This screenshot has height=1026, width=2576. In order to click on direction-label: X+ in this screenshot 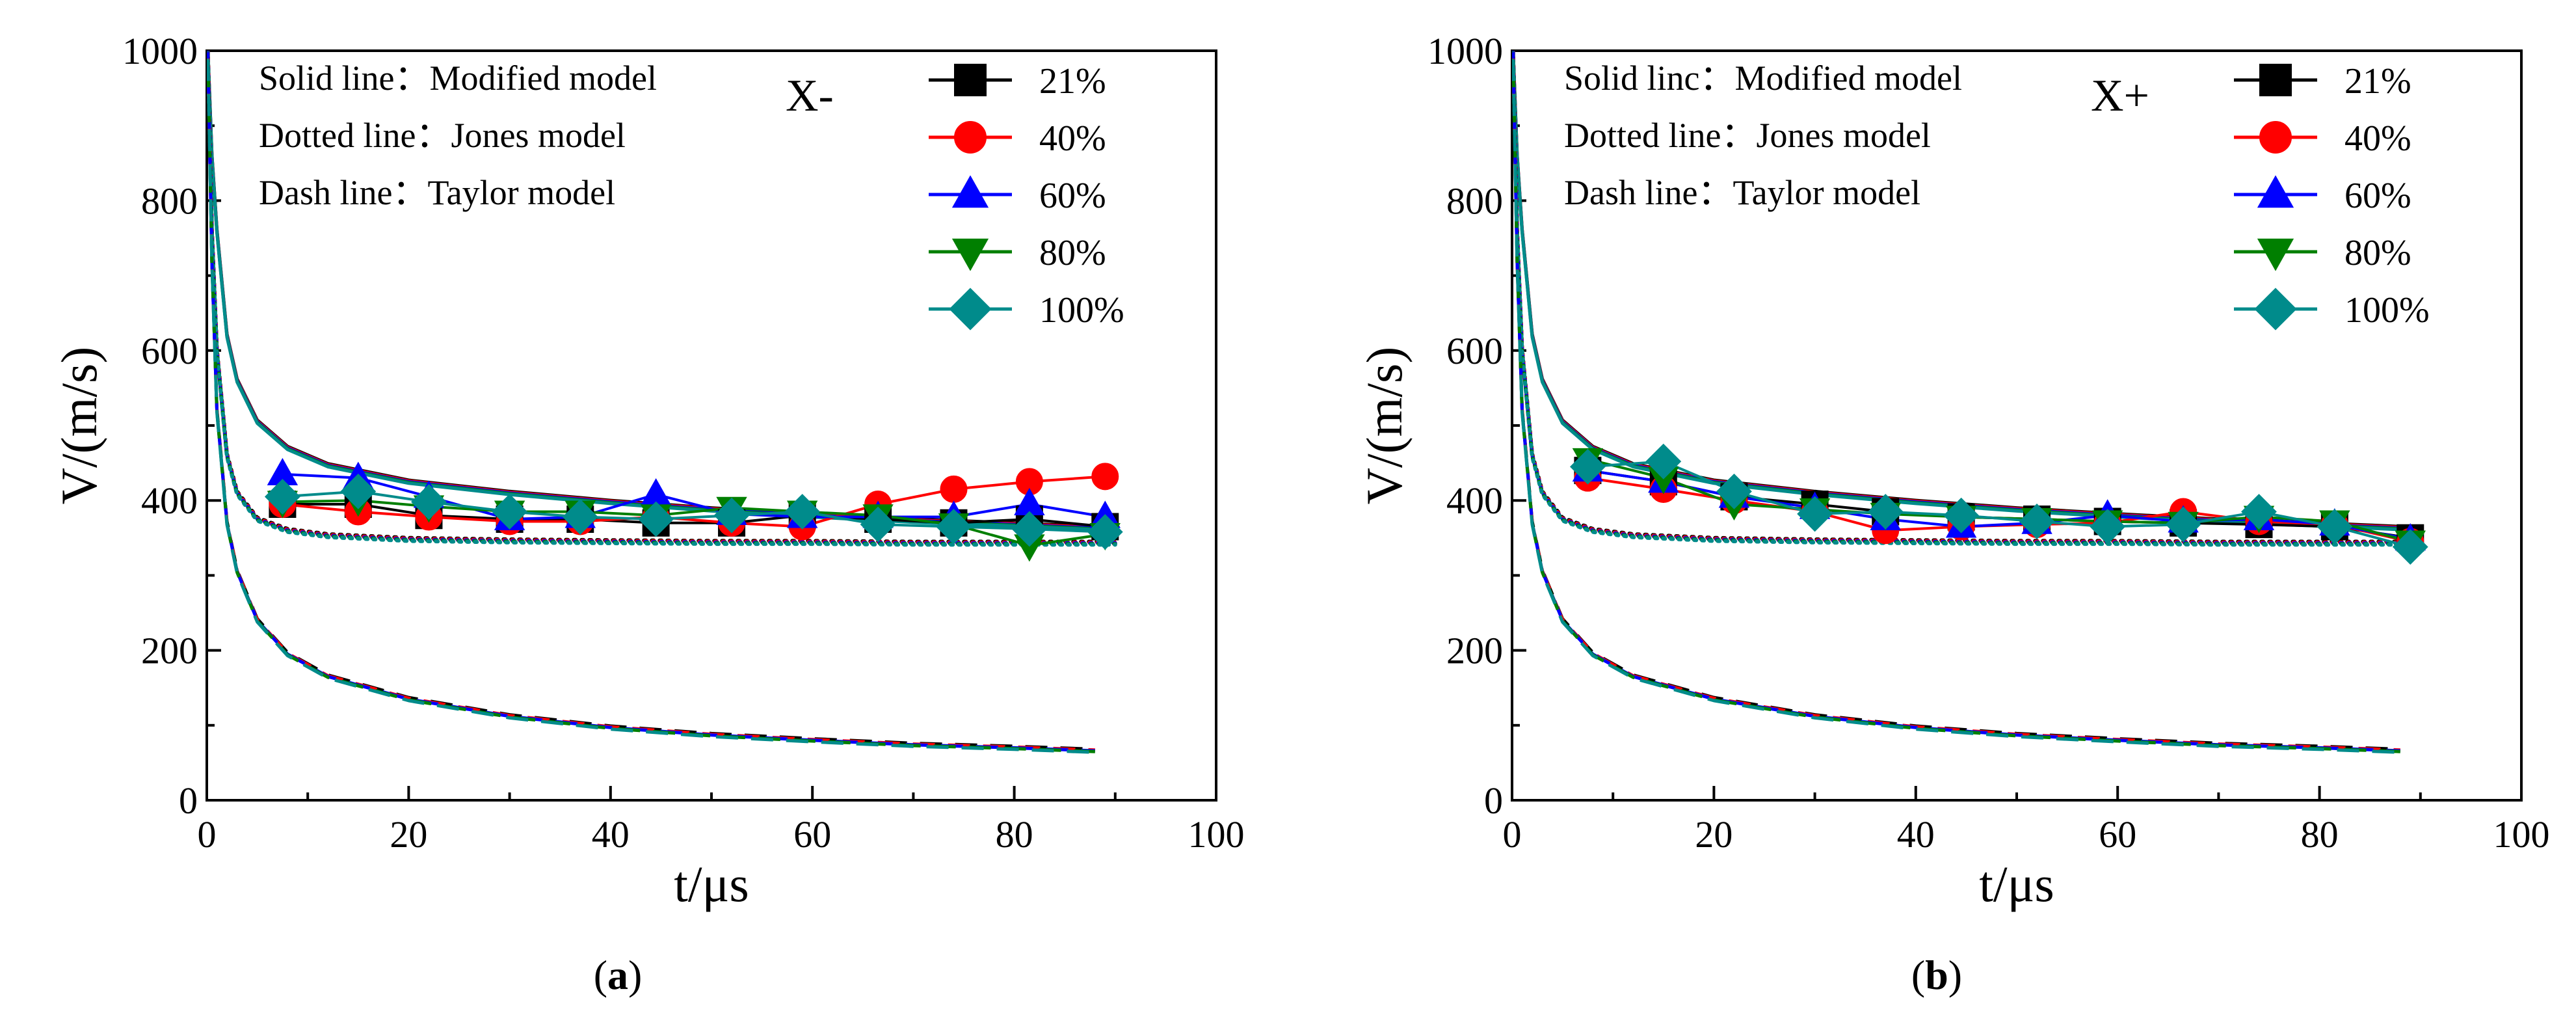, I will do `click(2120, 96)`.